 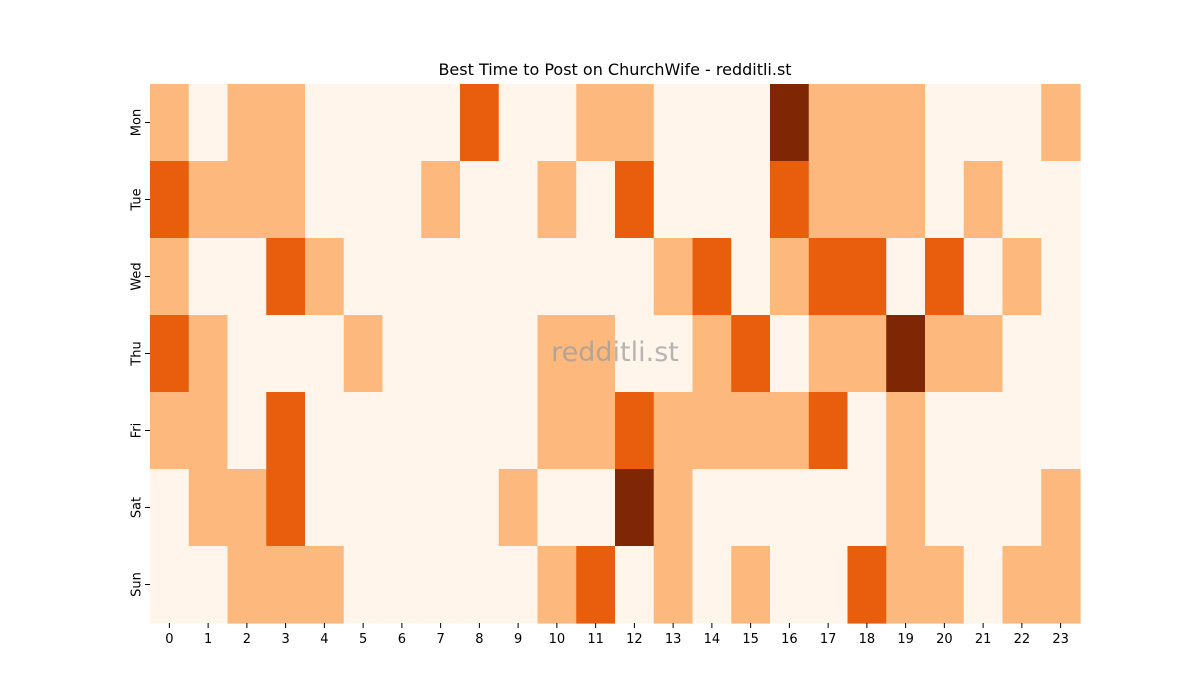 I want to click on y-tick-label: Sat, so click(x=137, y=507).